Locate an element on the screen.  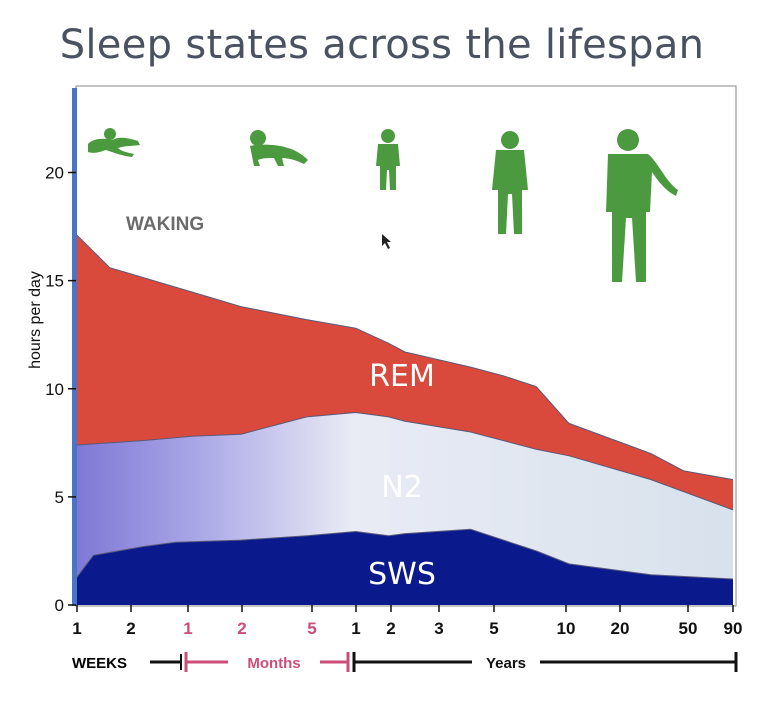
x-tick-label: 90 is located at coordinates (733, 628).